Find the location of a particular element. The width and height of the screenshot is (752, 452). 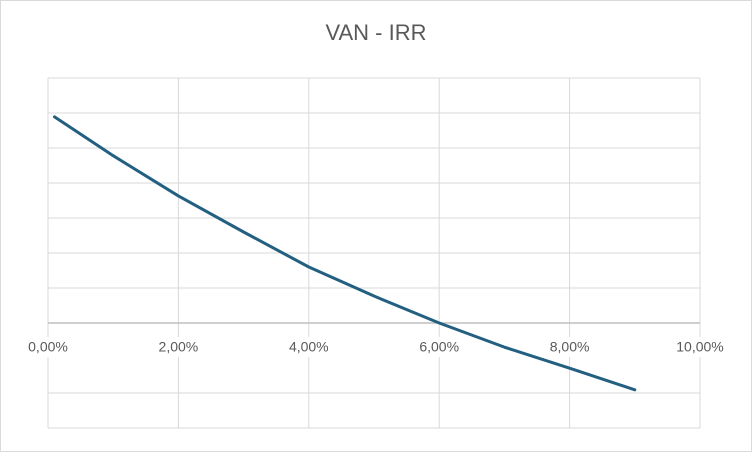

x-tick-label: 6,00% is located at coordinates (439, 347).